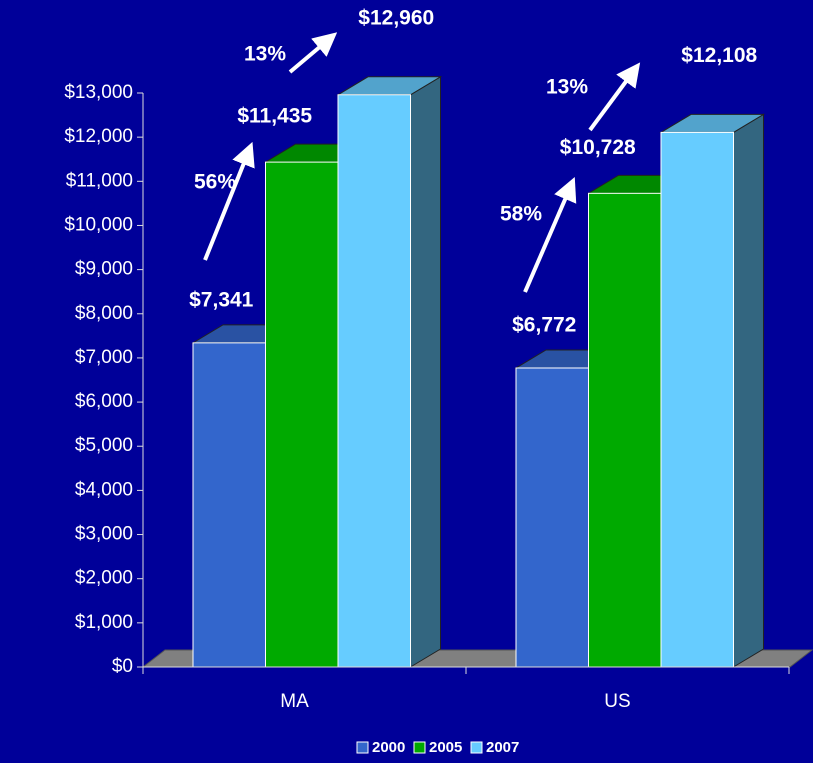  What do you see at coordinates (104, 357) in the screenshot?
I see `y-tick-label: $7,000` at bounding box center [104, 357].